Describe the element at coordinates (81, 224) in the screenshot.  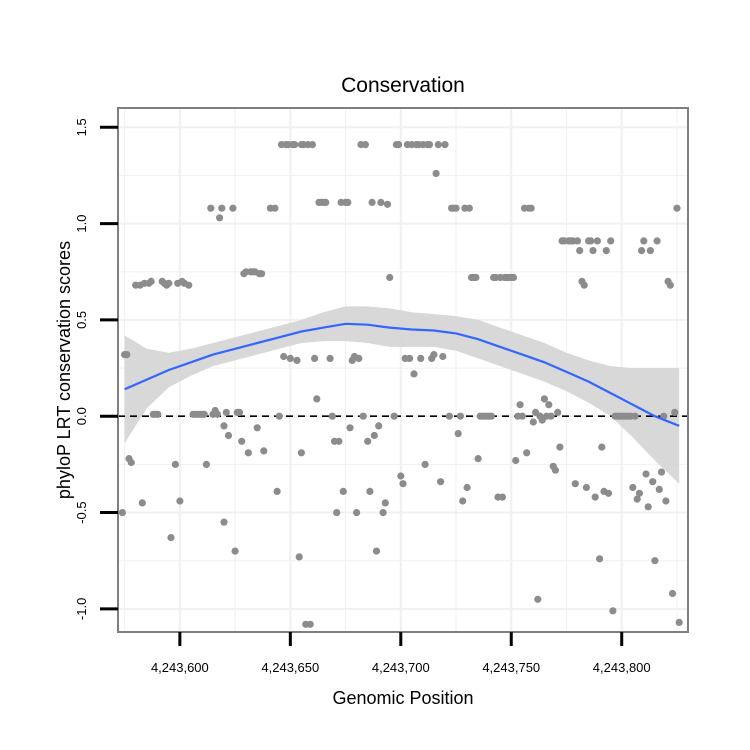
I see `y-tick-label: 1.0` at that location.